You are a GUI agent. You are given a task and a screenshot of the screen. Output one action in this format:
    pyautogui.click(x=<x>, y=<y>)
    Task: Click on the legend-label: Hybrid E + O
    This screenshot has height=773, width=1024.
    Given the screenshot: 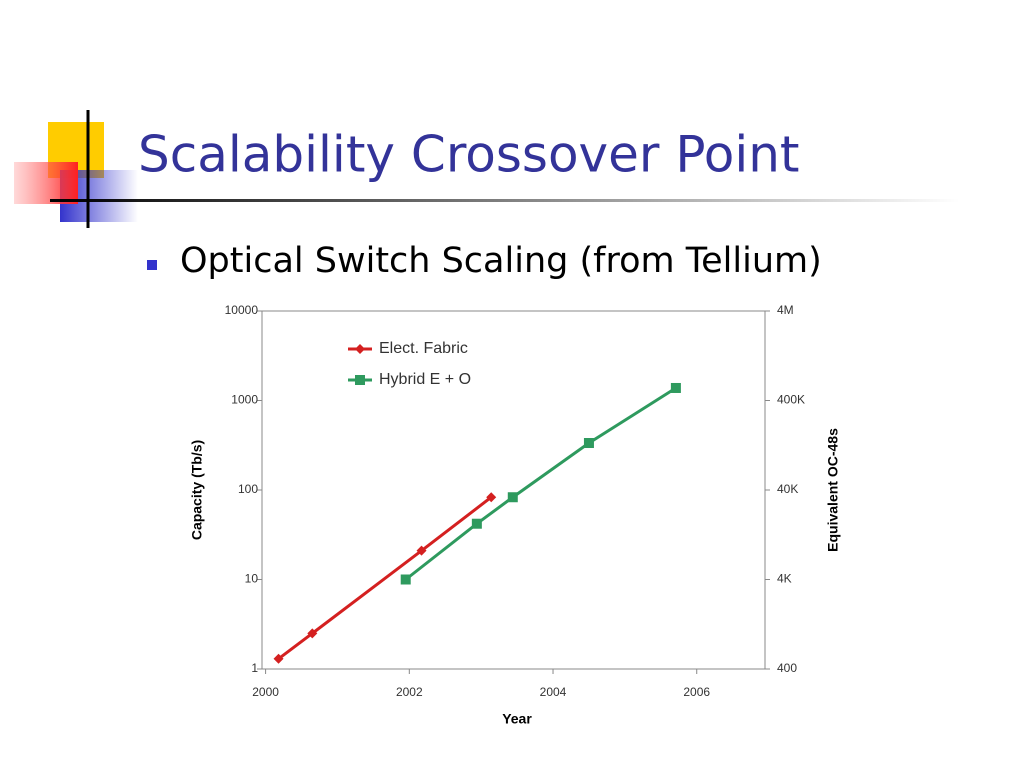 What is the action you would take?
    pyautogui.click(x=425, y=379)
    